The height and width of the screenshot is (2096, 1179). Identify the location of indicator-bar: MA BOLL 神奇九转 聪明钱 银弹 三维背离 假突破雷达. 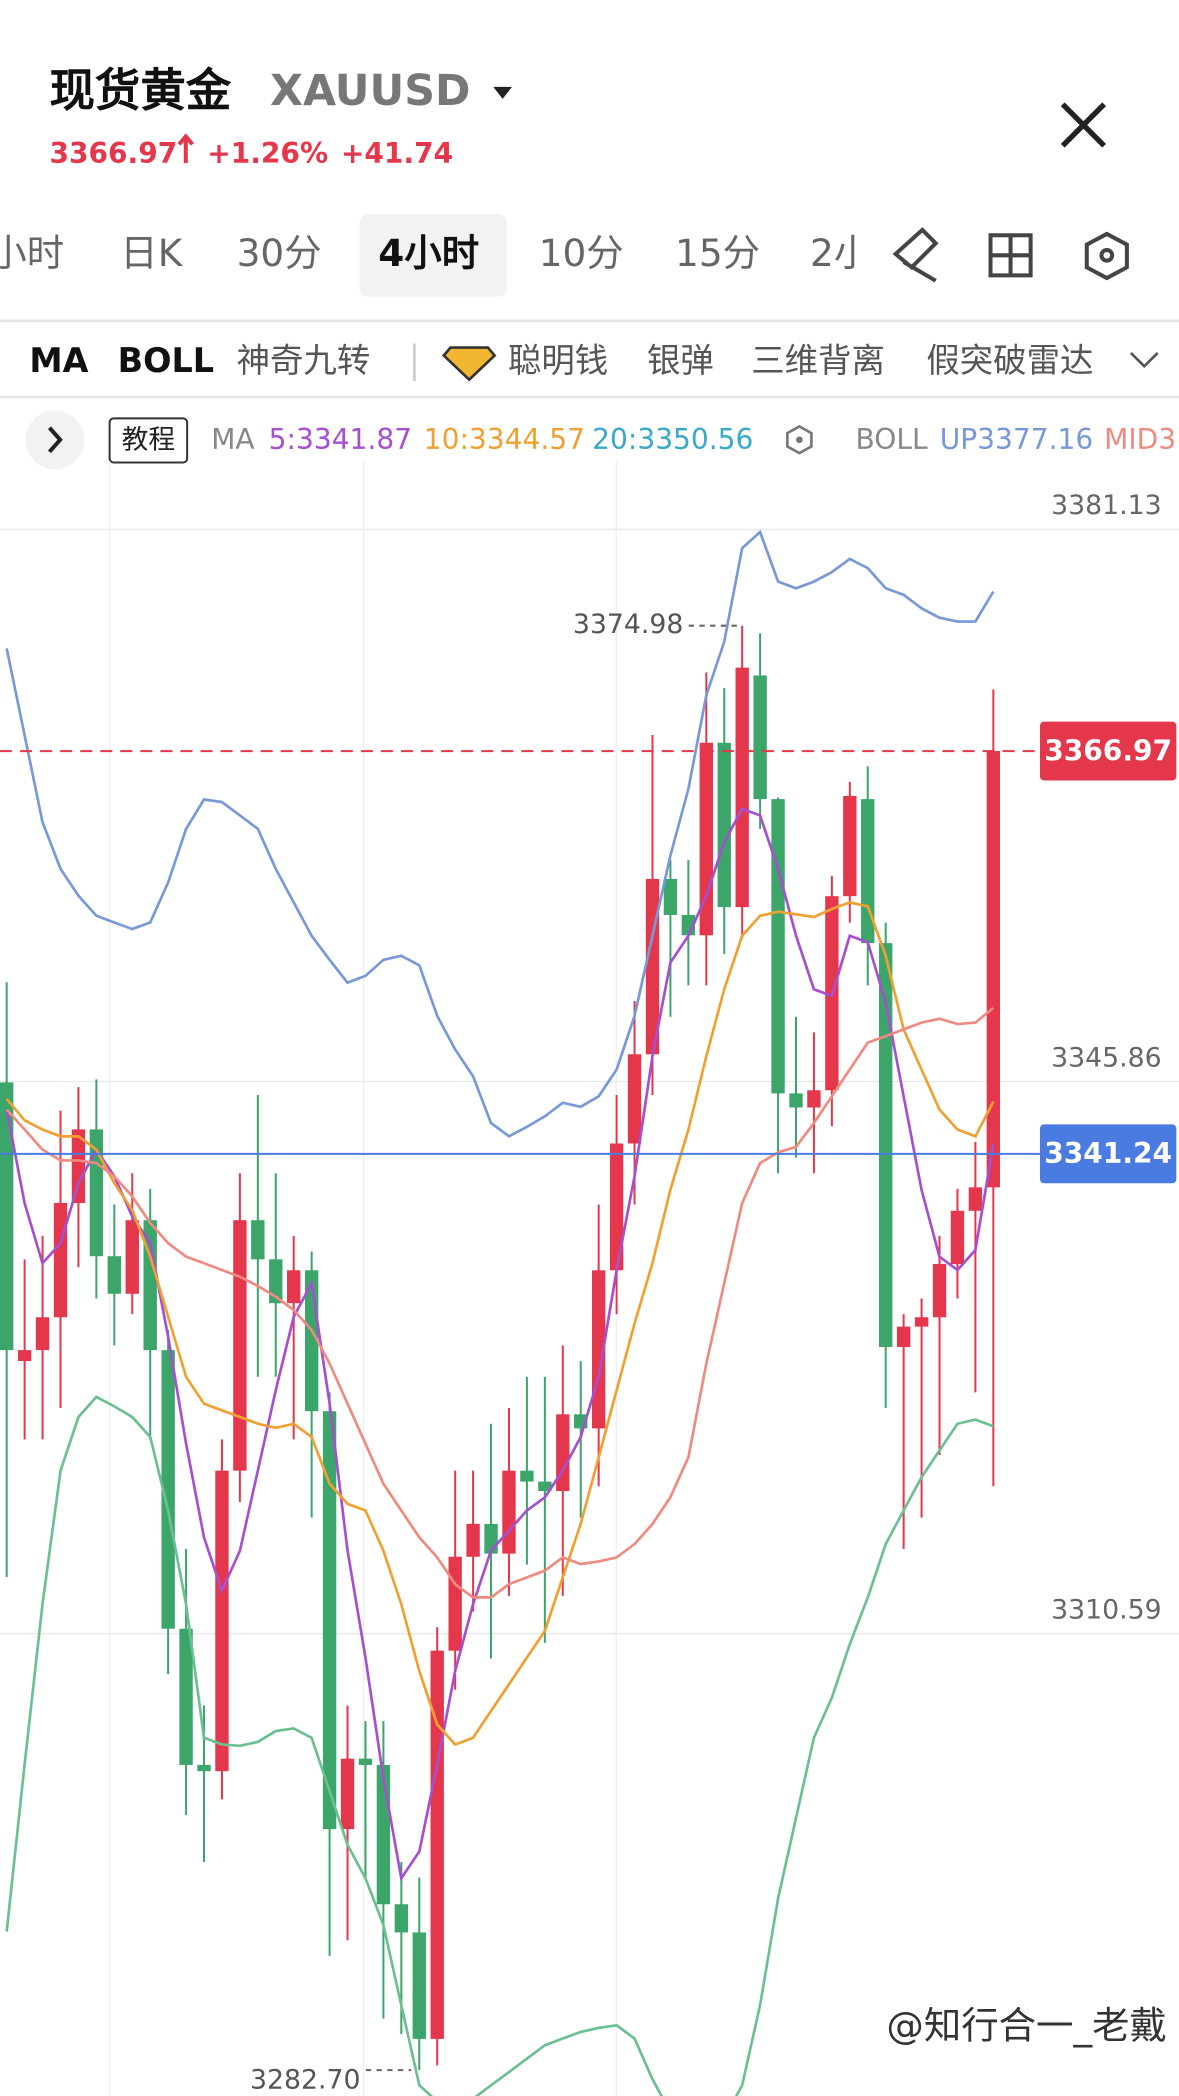
(561, 360).